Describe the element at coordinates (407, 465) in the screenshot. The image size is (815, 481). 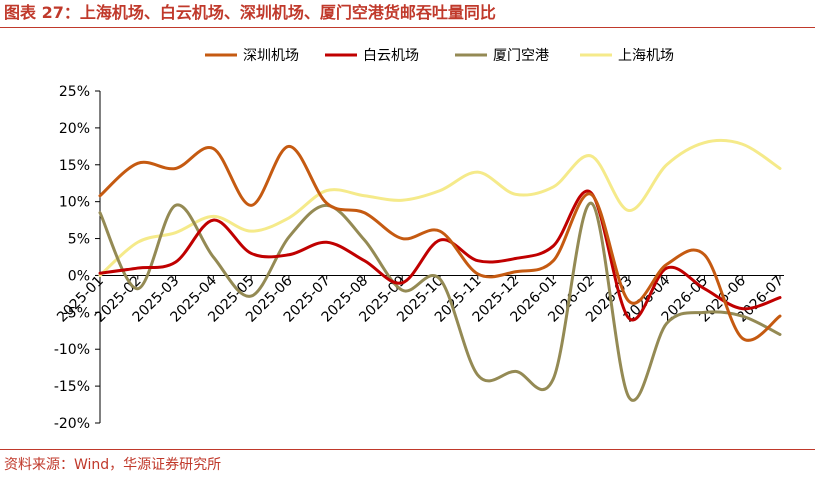
I see `source-note: 资料来源：Wind，华源证券研究所` at that location.